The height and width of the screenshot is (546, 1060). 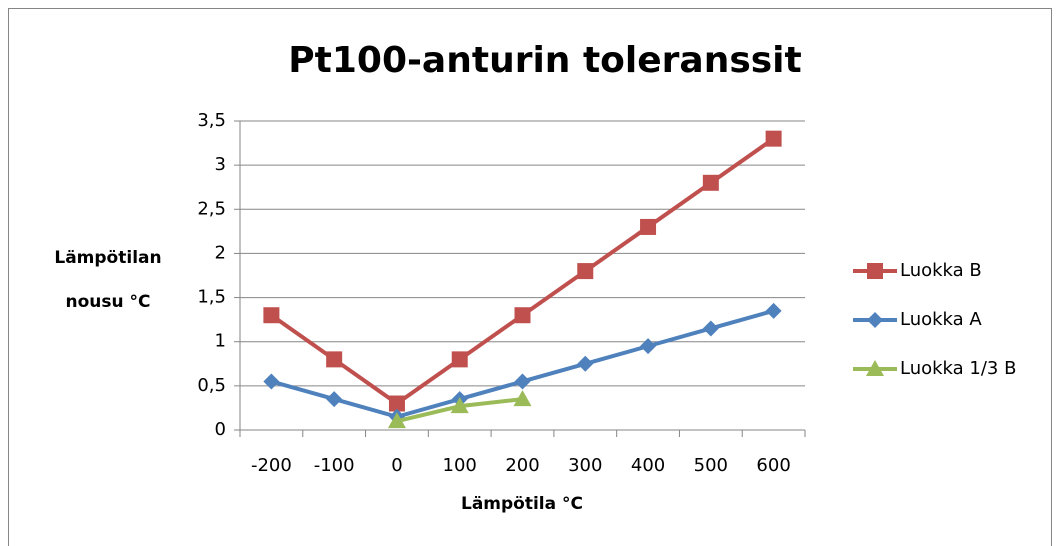 What do you see at coordinates (941, 319) in the screenshot?
I see `legend-label: Luokka A` at bounding box center [941, 319].